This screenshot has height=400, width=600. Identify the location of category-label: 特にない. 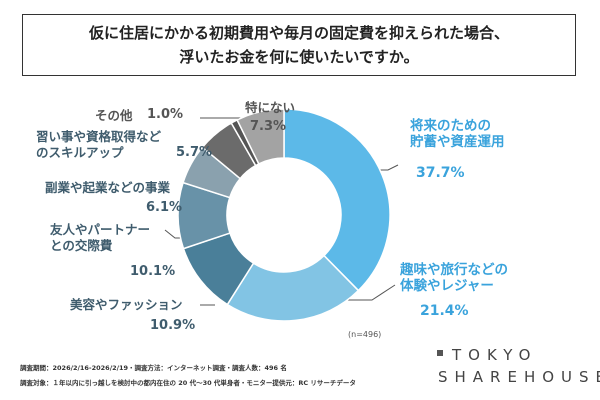
(270, 107).